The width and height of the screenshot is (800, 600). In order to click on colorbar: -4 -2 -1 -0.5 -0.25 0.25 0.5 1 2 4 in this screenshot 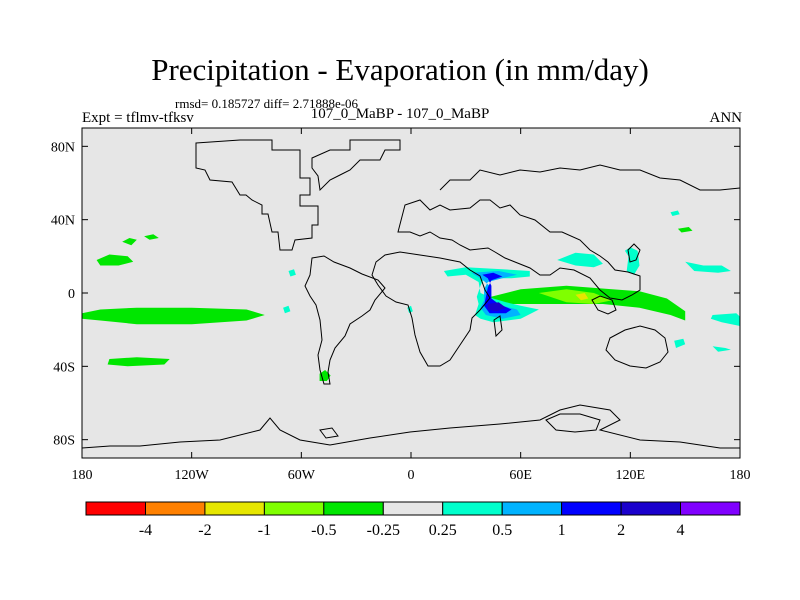, I will do `click(413, 520)`.